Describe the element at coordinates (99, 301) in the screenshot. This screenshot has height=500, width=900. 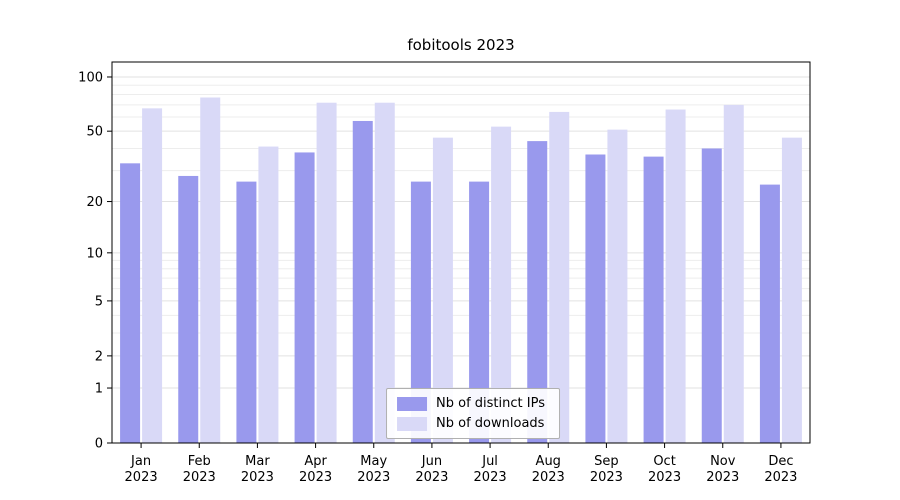
I see `y-tick-label-5: 5` at that location.